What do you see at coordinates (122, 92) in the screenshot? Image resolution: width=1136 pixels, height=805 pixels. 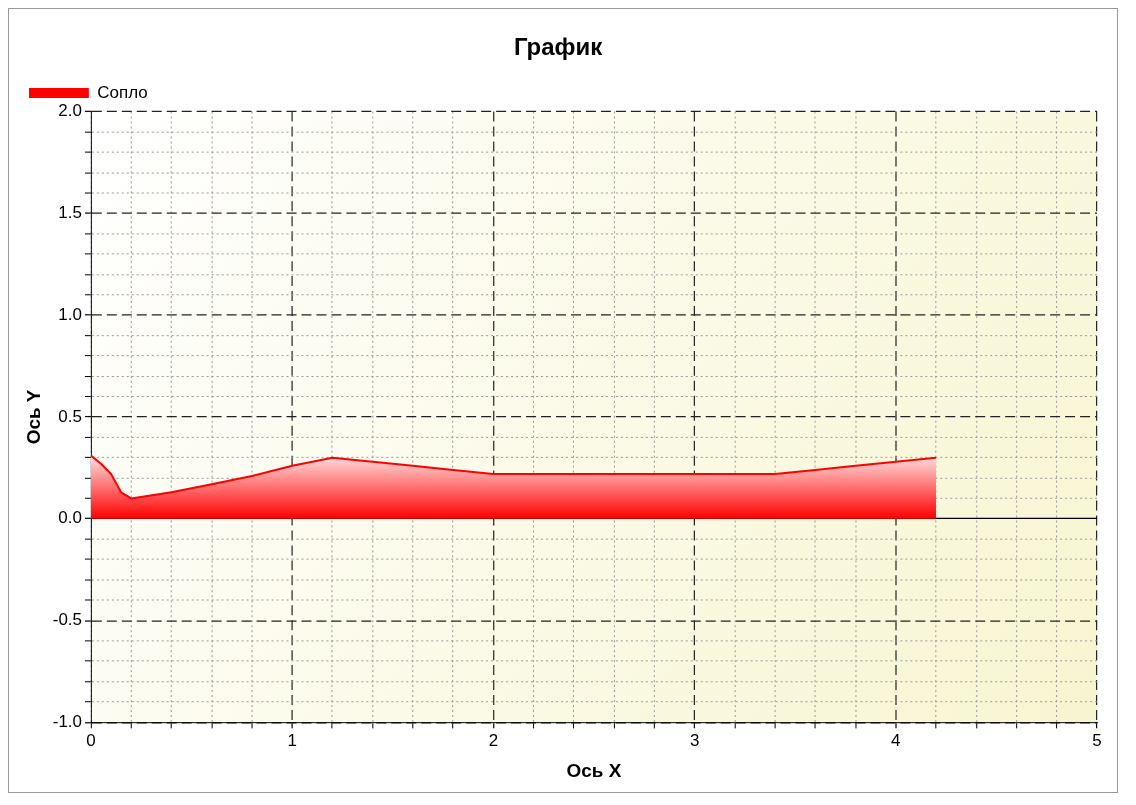 I see `legend-label: Сопло` at bounding box center [122, 92].